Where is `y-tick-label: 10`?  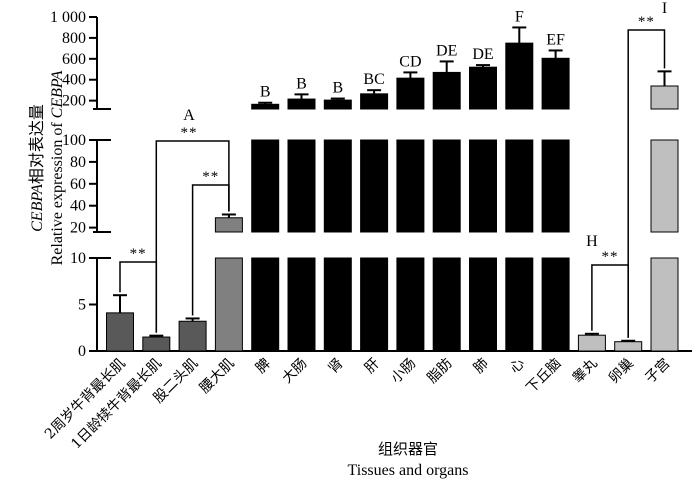 y-tick-label: 10 is located at coordinates (78, 258).